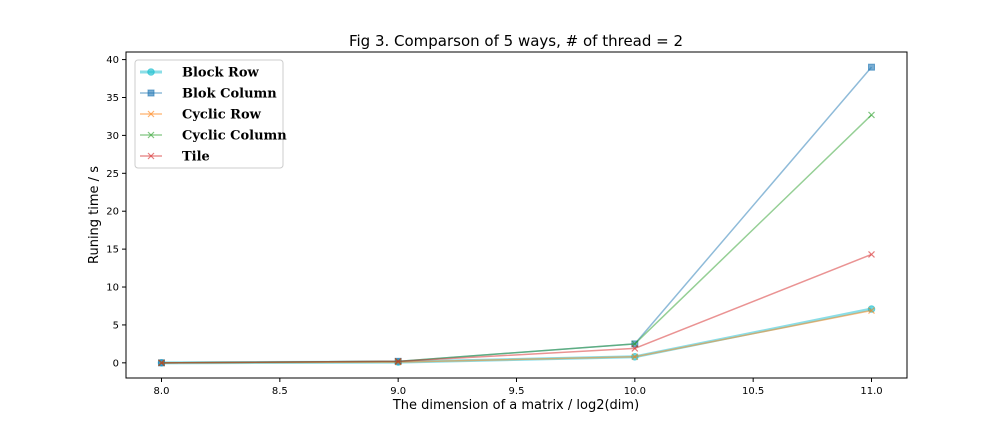 This screenshot has height=432, width=1008. What do you see at coordinates (871, 115) in the screenshot?
I see `data-point-cyclic-column` at bounding box center [871, 115].